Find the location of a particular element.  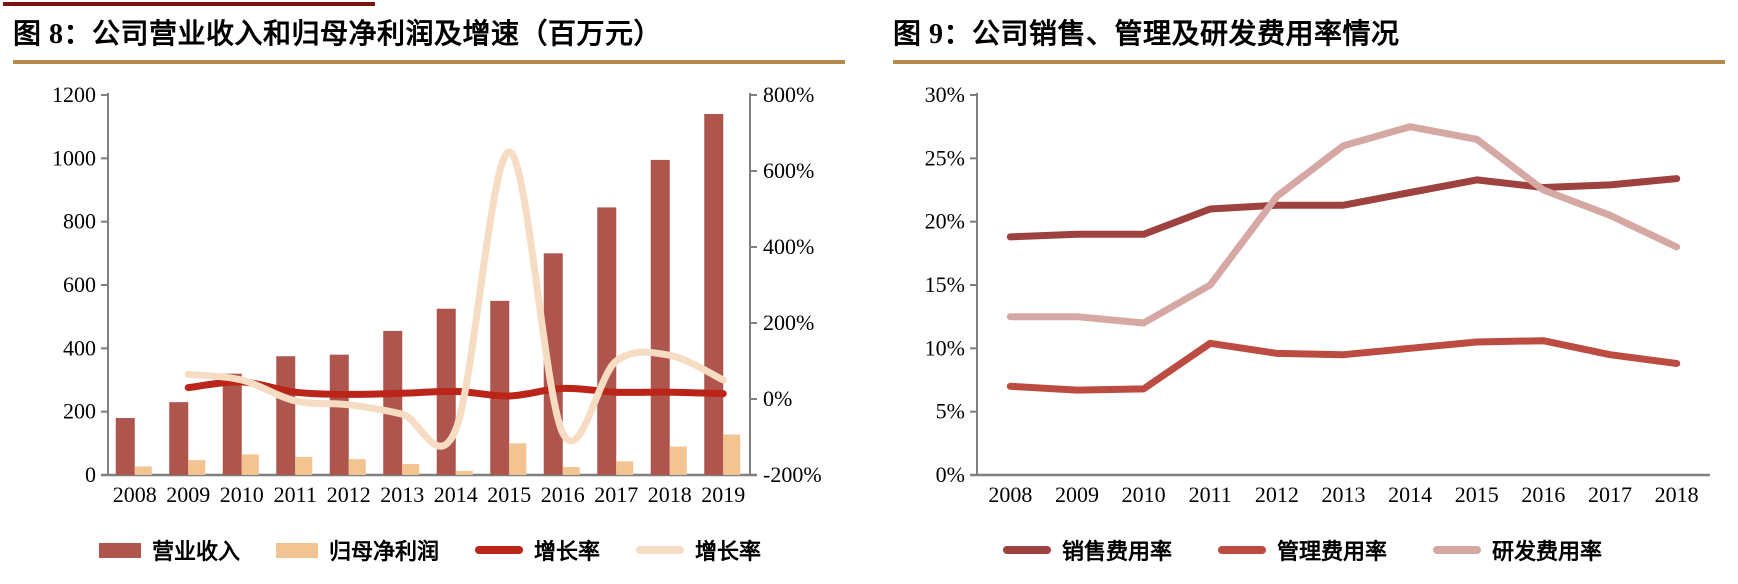

secondary-y-axis-tick-label: -200% is located at coordinates (792, 474).